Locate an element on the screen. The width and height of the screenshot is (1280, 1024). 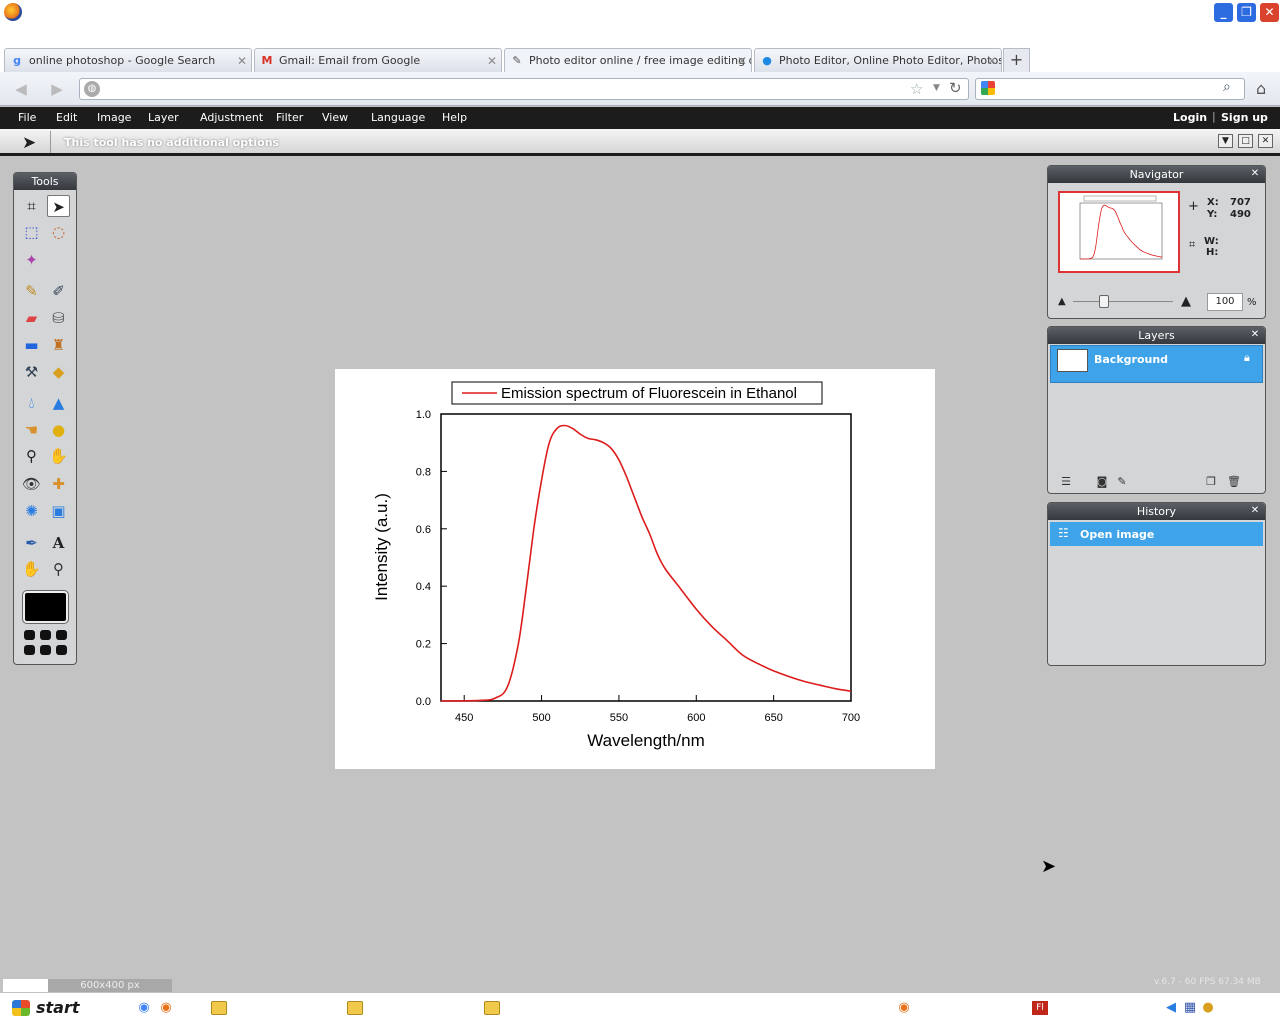
windows-logo-icon is located at coordinates (21, 1008).